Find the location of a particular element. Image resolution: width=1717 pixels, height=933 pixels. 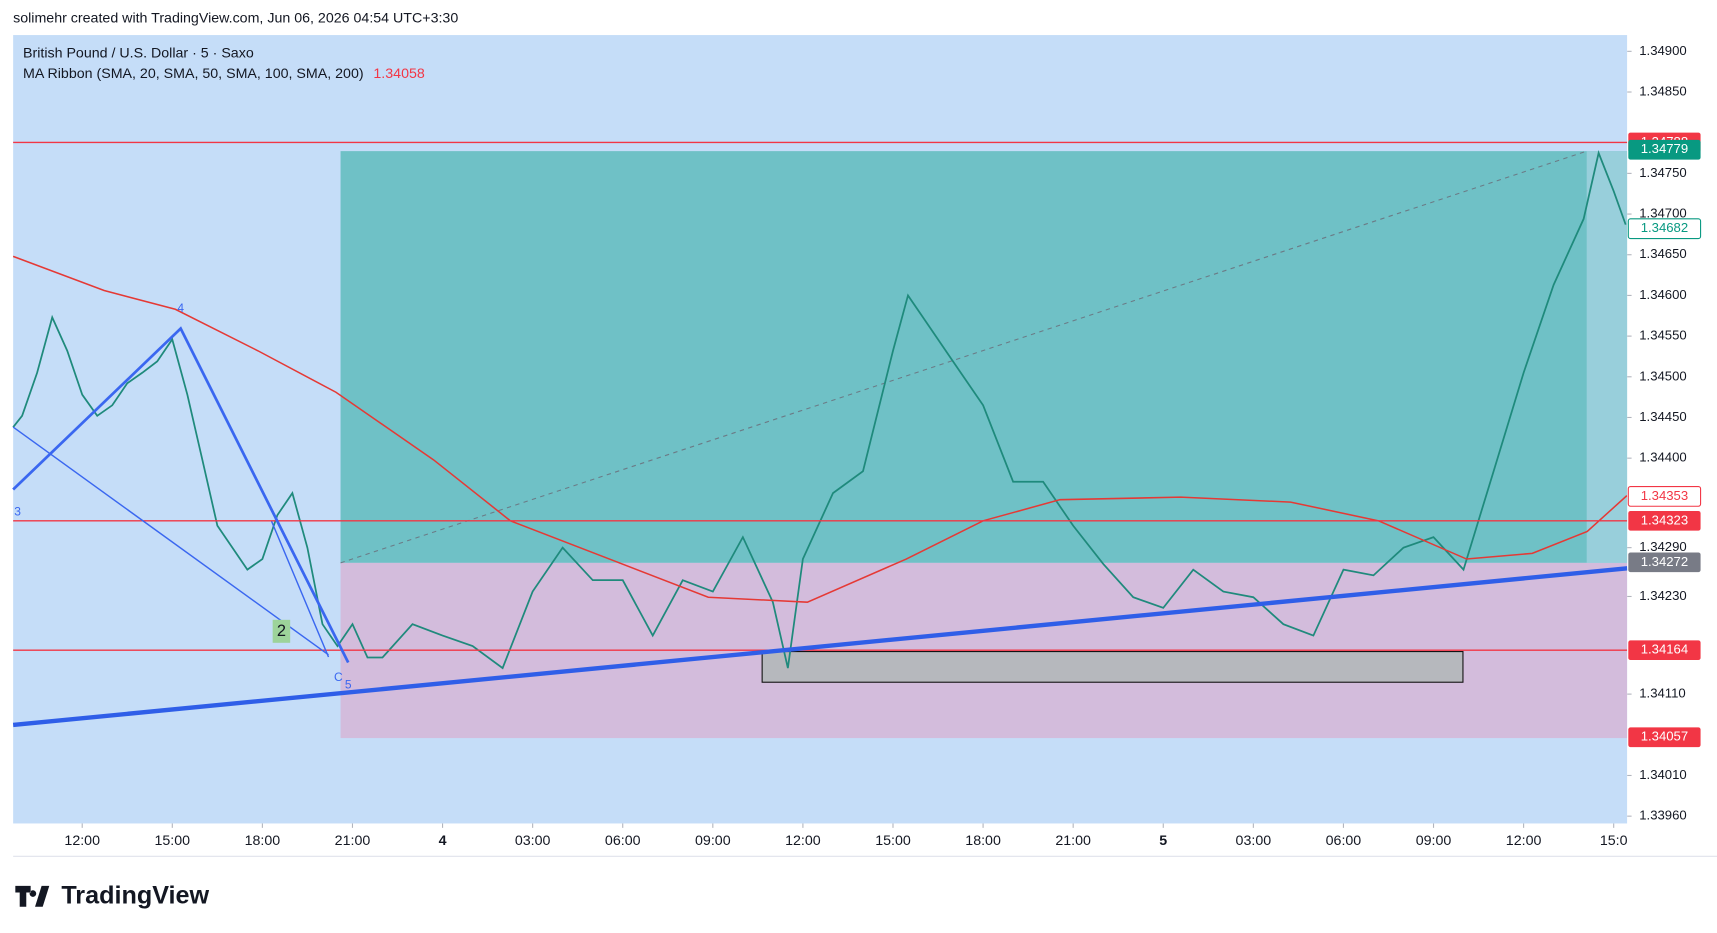

tv-logo-icon is located at coordinates (32, 896).